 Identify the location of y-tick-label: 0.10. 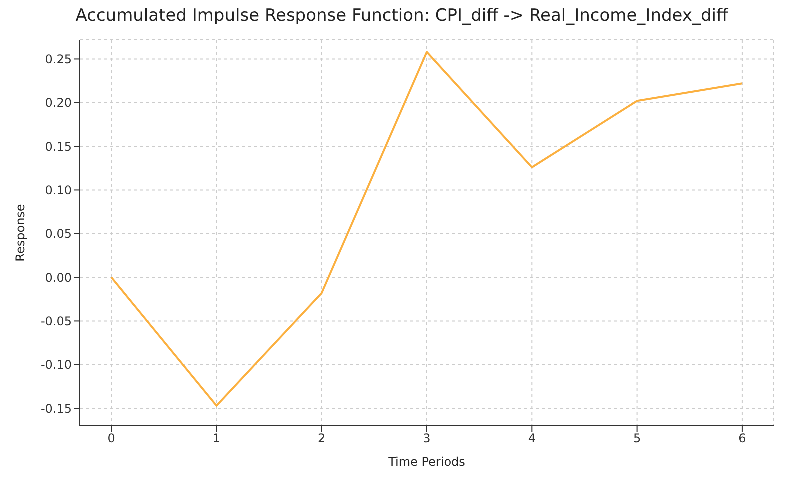
(58, 190).